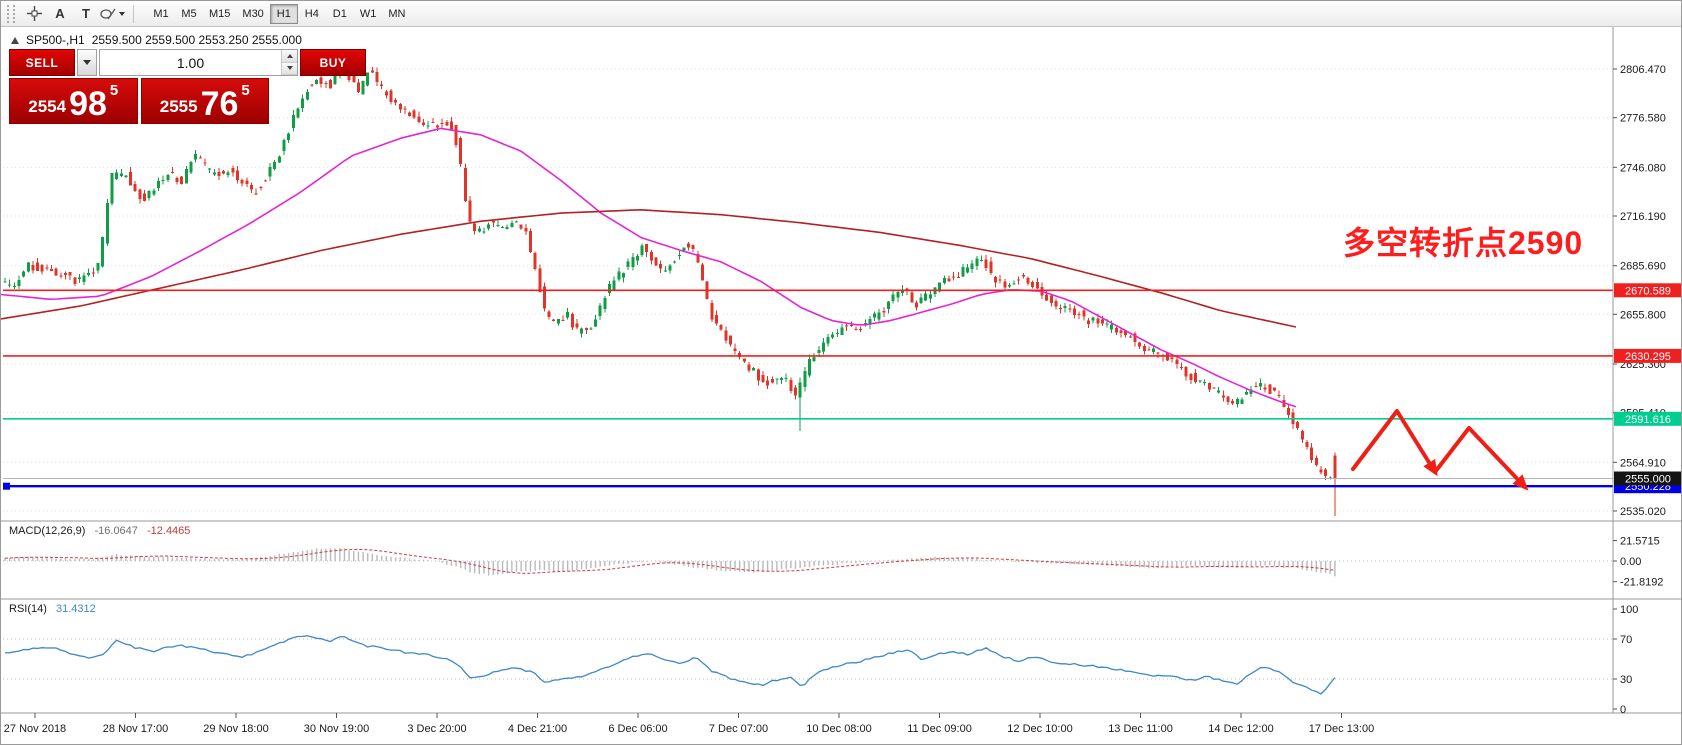  Describe the element at coordinates (436, 729) in the screenshot. I see `time-tick-label: 3 Dec 20:00` at that location.